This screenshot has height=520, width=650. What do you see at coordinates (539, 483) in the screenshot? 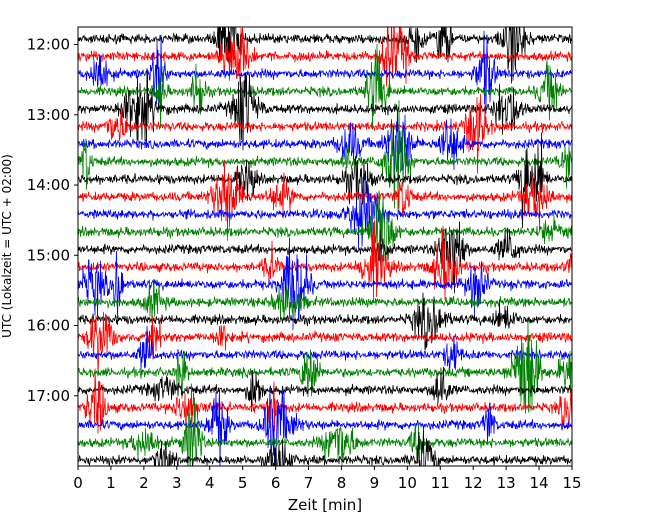
I see `x-tick-label: 14` at bounding box center [539, 483].